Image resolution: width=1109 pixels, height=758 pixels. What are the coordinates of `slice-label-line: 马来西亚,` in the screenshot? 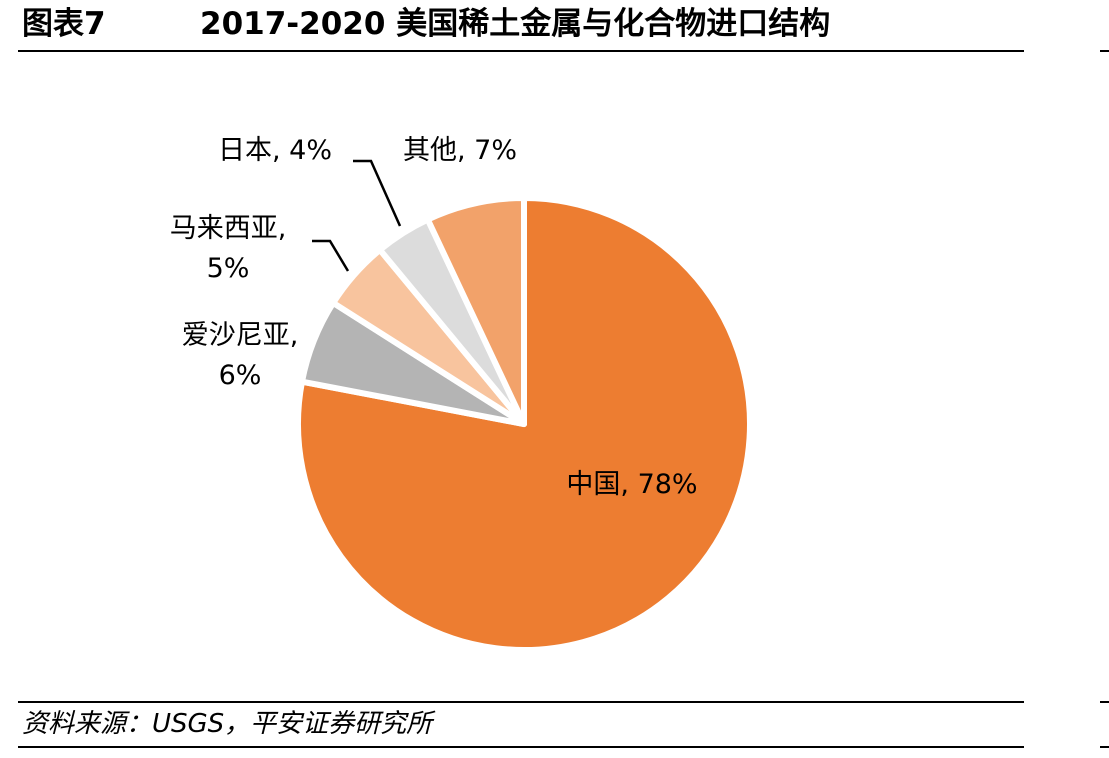 It's located at (228, 228).